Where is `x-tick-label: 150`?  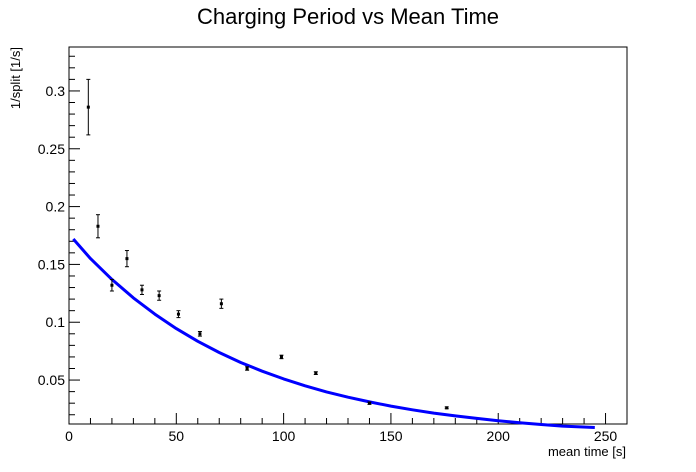
x-tick-label: 150 is located at coordinates (391, 436).